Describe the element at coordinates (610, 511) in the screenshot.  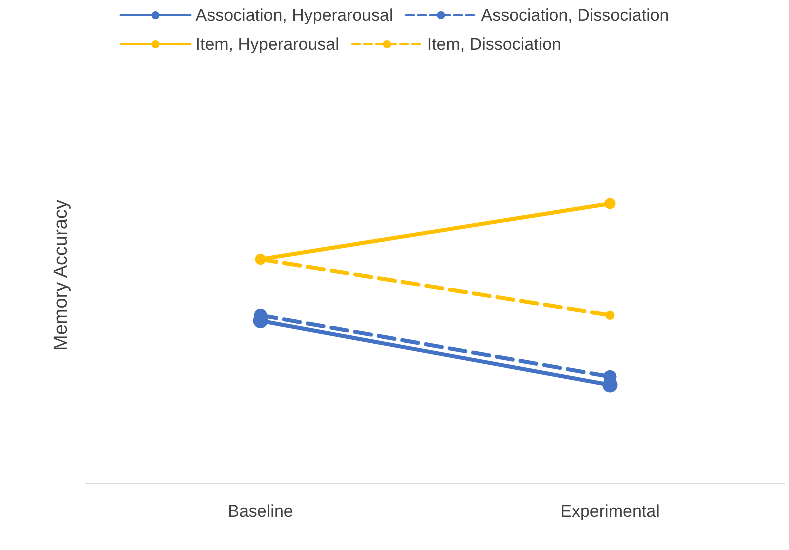
I see `x-tick-label: Experimental` at that location.